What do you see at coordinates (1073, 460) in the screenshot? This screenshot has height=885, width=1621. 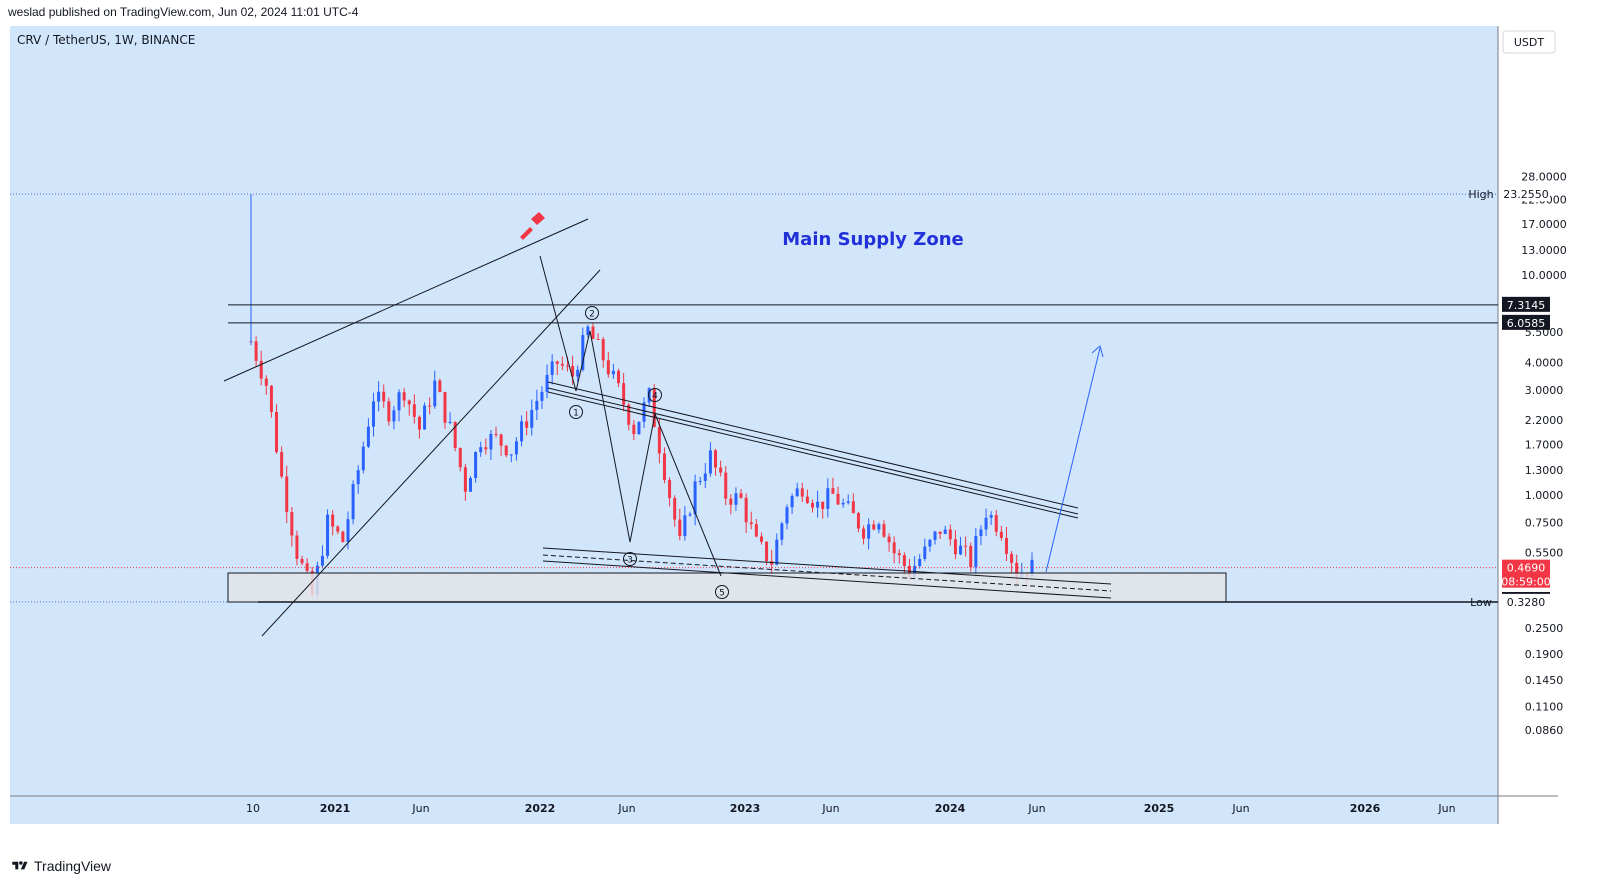 I see `projection-arrow` at bounding box center [1073, 460].